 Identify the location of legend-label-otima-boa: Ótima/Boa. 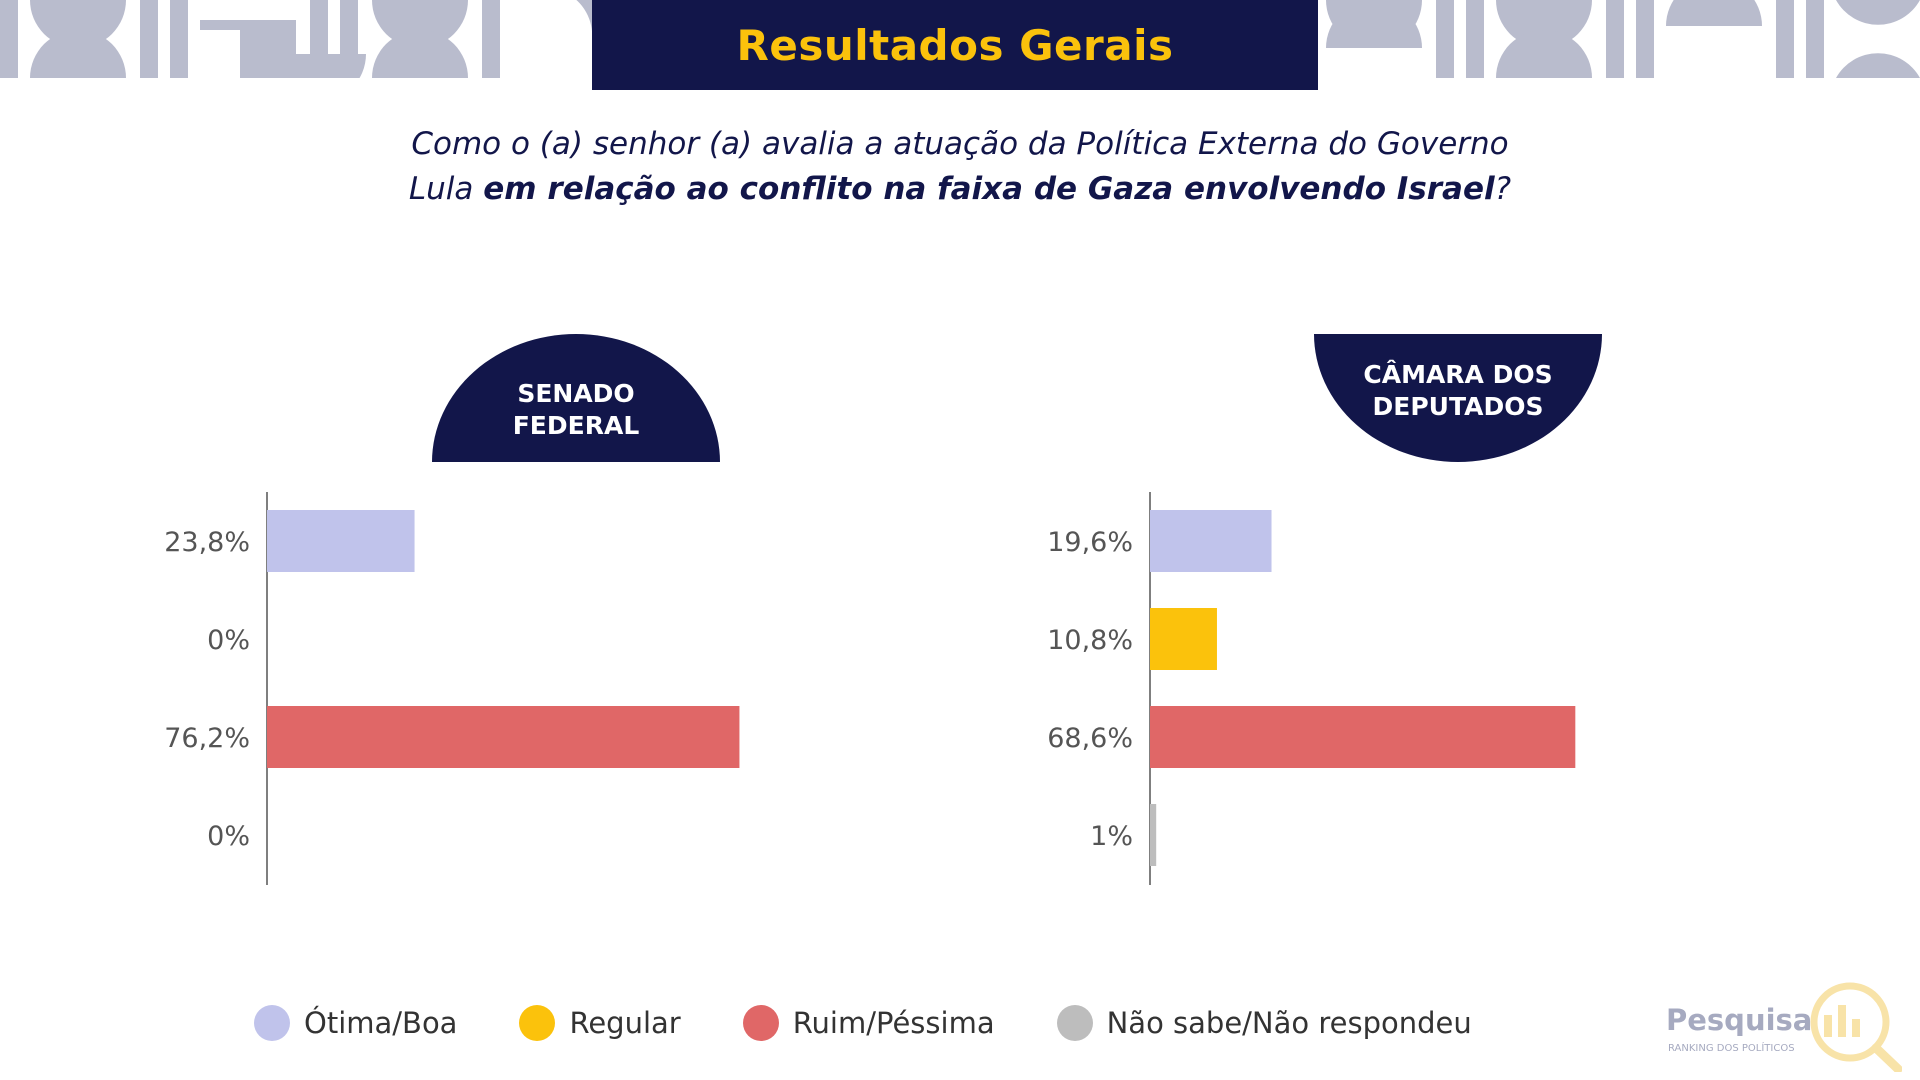
(381, 1023).